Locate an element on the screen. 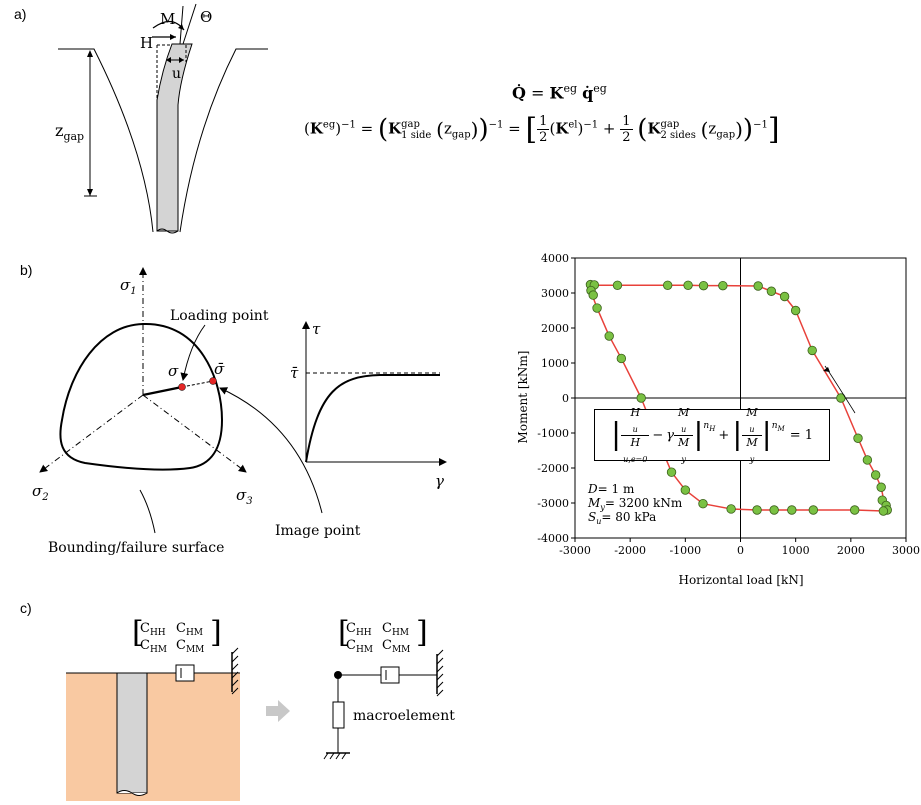 Image resolution: width=921 pixels, height=805 pixels. surface-callout is located at coordinates (147, 511).